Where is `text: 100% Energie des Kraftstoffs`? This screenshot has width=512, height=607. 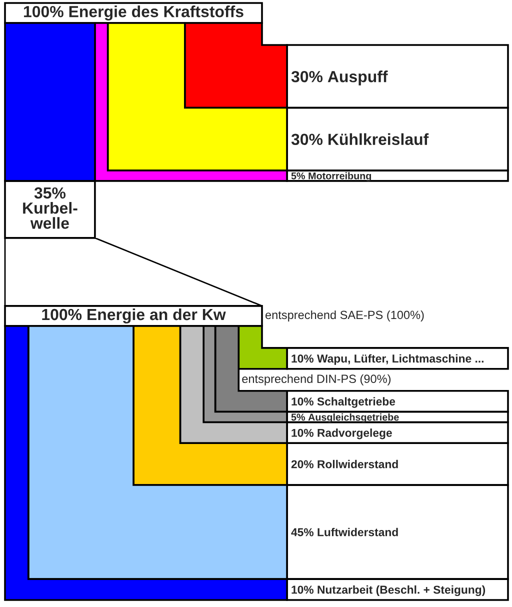 text: 100% Energie des Kraftstoffs is located at coordinates (134, 13).